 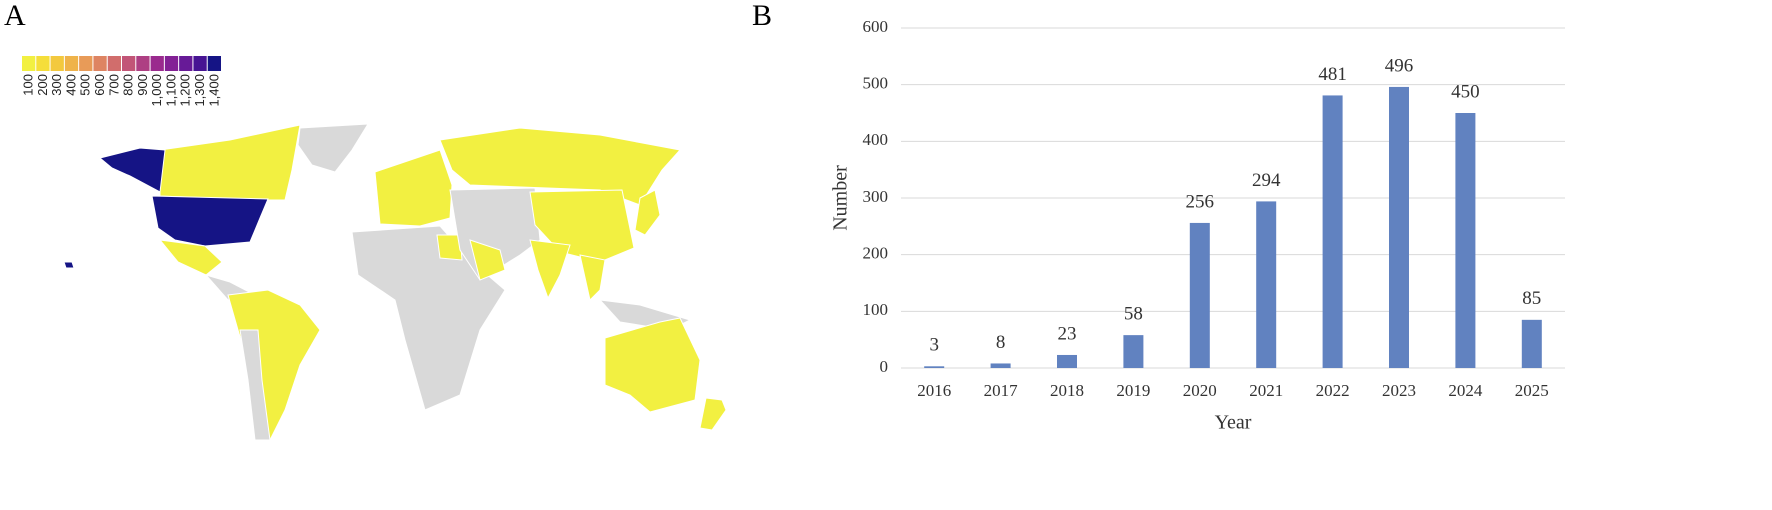 What do you see at coordinates (1465, 390) in the screenshot?
I see `x-tick-label: 2024` at bounding box center [1465, 390].